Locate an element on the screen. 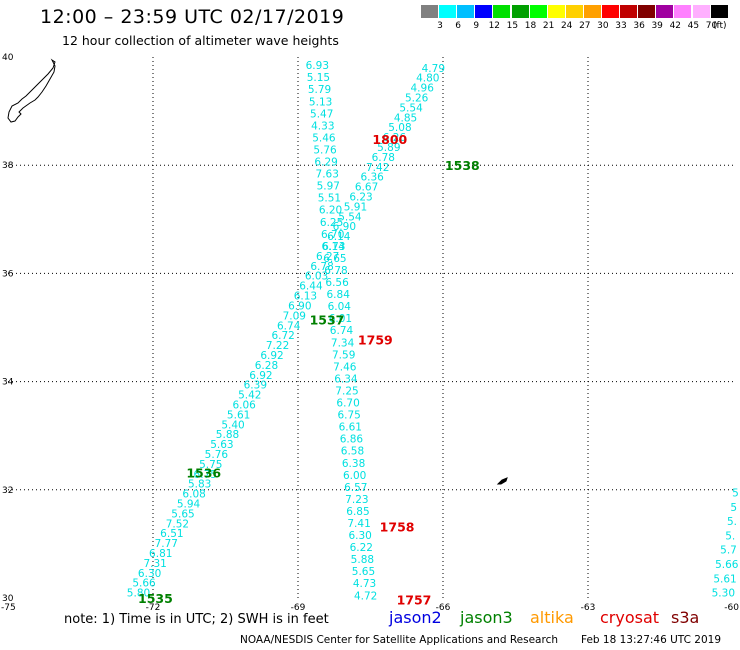  wave-height-value: 6.85 is located at coordinates (357, 512).